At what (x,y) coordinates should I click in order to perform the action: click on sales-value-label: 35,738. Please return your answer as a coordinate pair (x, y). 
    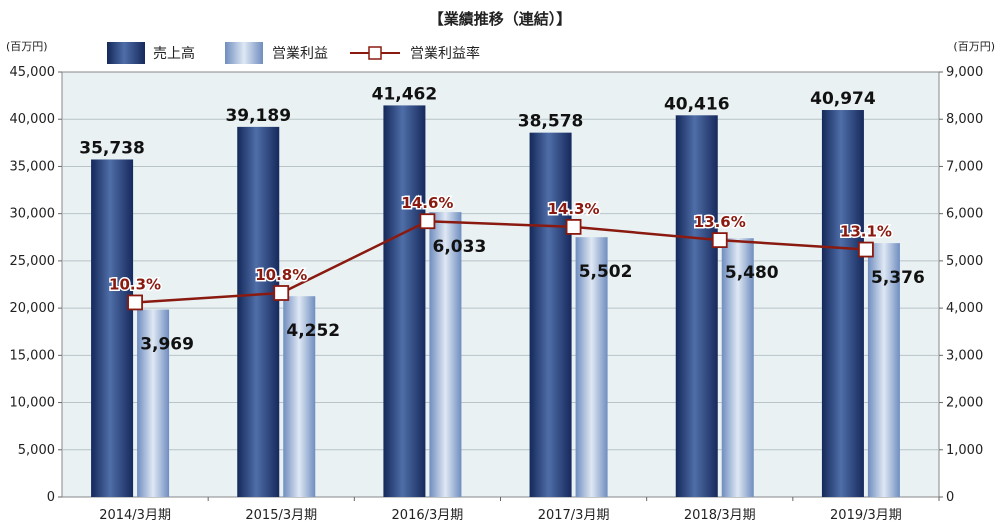
    Looking at the image, I should click on (112, 148).